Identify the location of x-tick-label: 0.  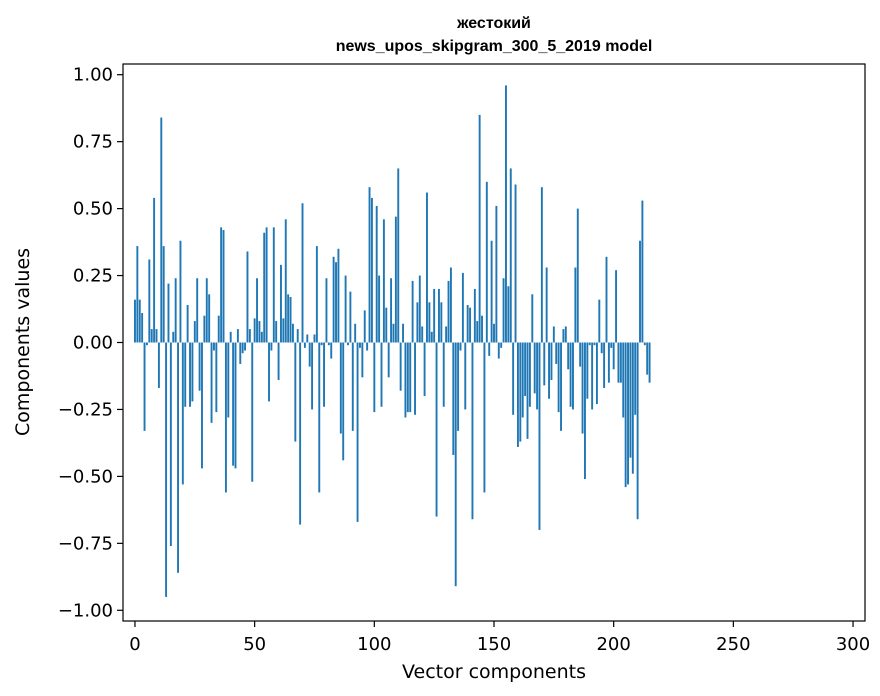
(134, 644).